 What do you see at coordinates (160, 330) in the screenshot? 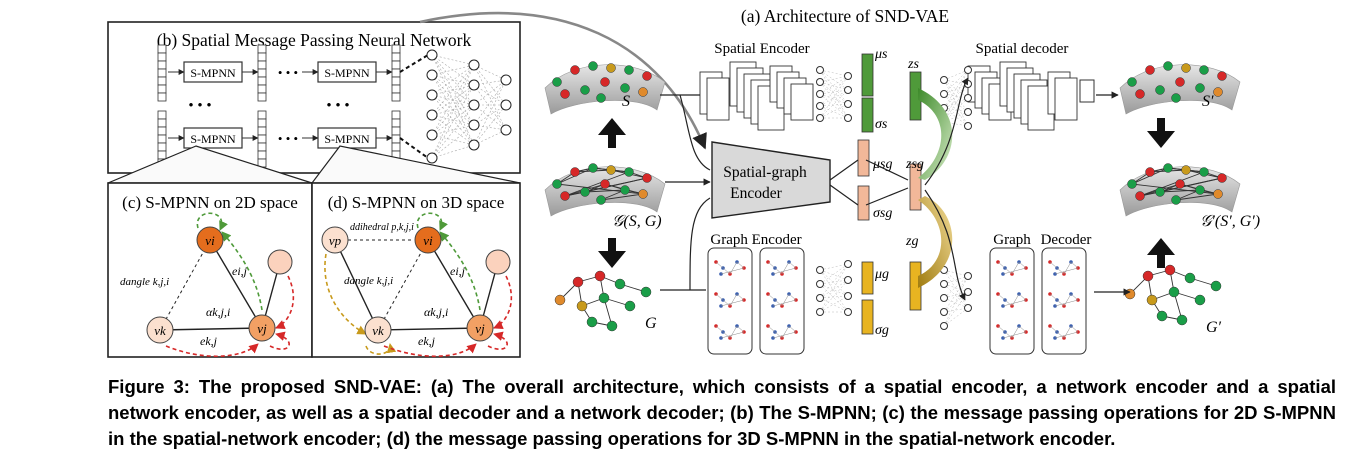
I see `node-vk-2d` at bounding box center [160, 330].